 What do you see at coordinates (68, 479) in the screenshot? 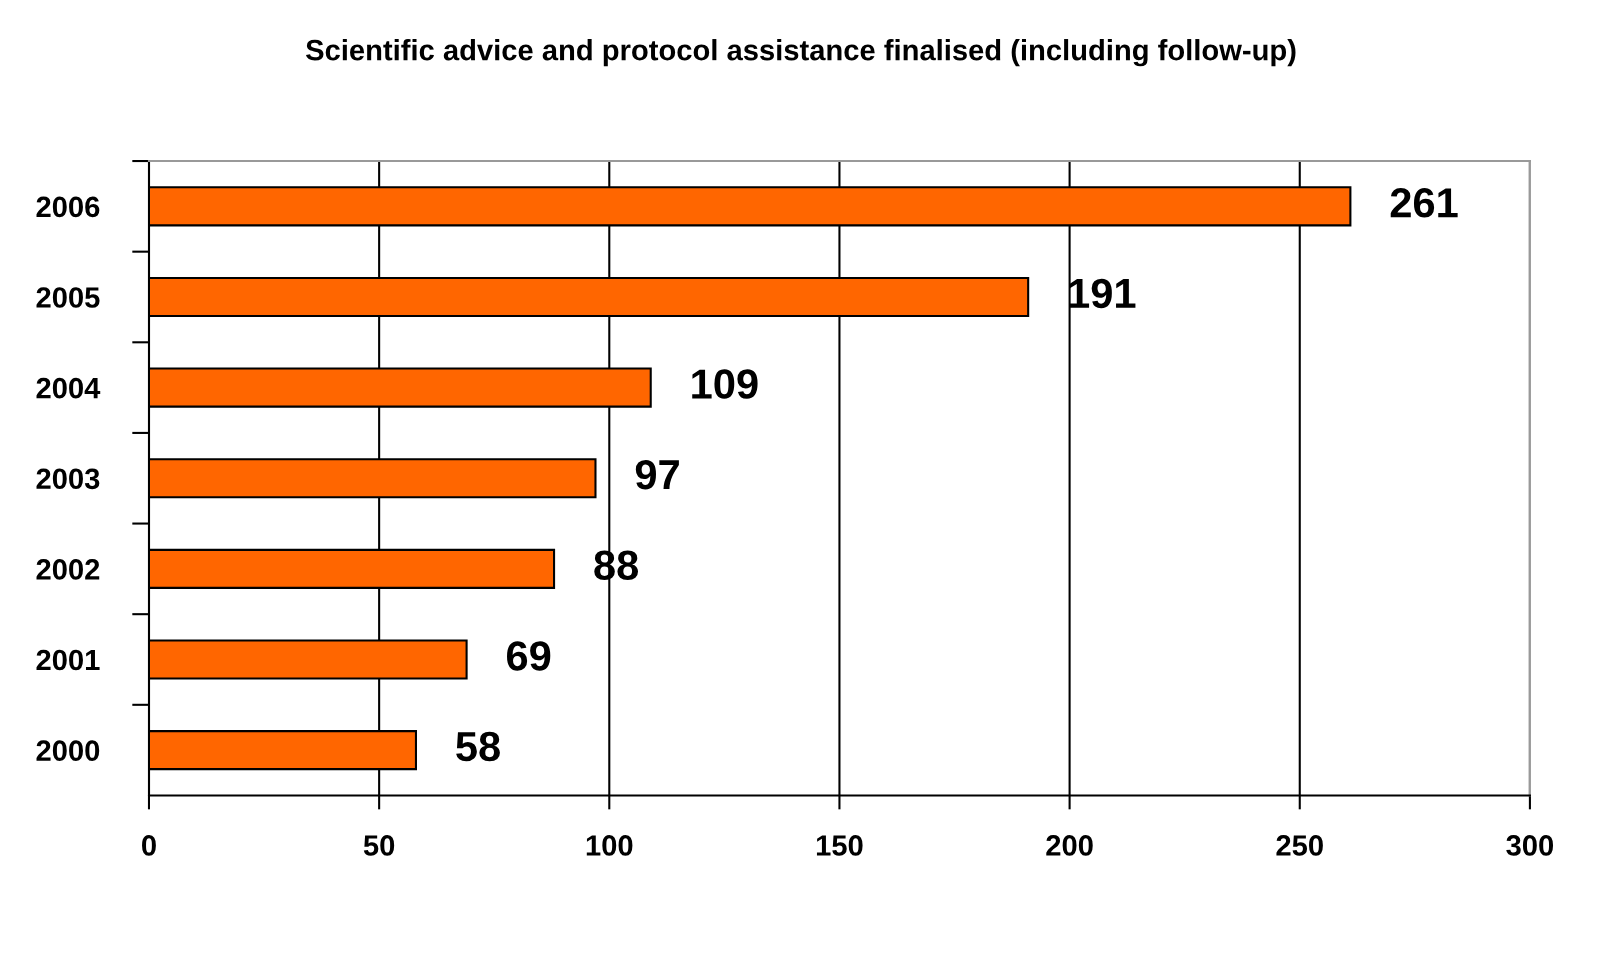
I see `y-tick-label: 2003` at bounding box center [68, 479].